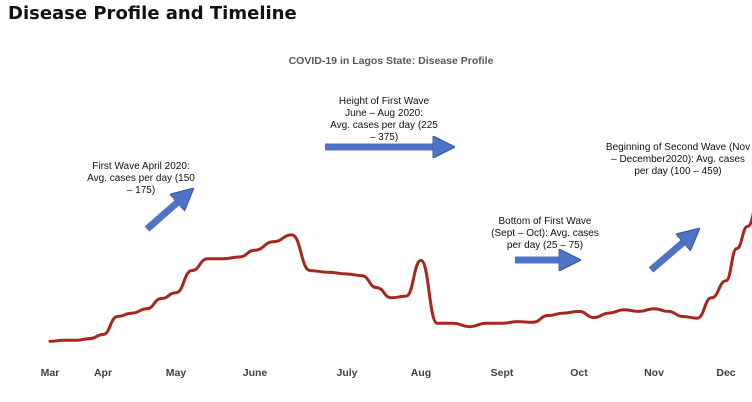  Describe the element at coordinates (678, 147) in the screenshot. I see `annotation-4-line-1: Beginning of Second Wave (Nov` at that location.